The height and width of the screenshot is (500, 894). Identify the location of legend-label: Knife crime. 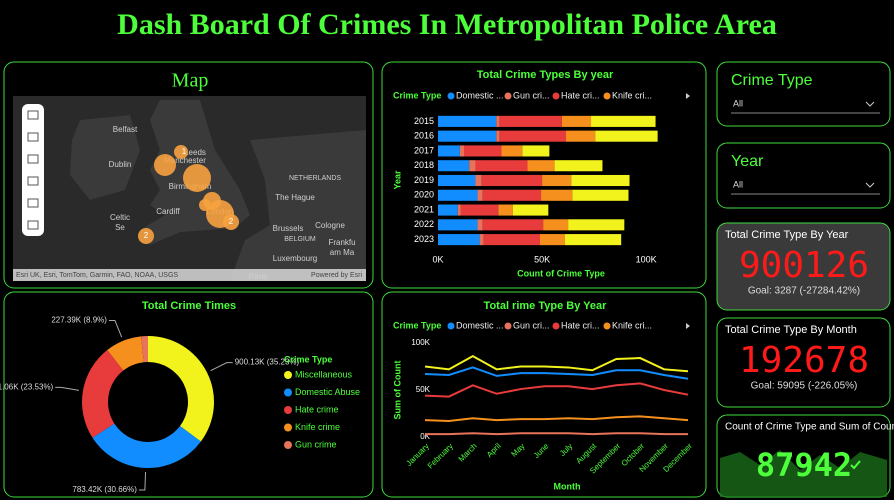
(317, 427).